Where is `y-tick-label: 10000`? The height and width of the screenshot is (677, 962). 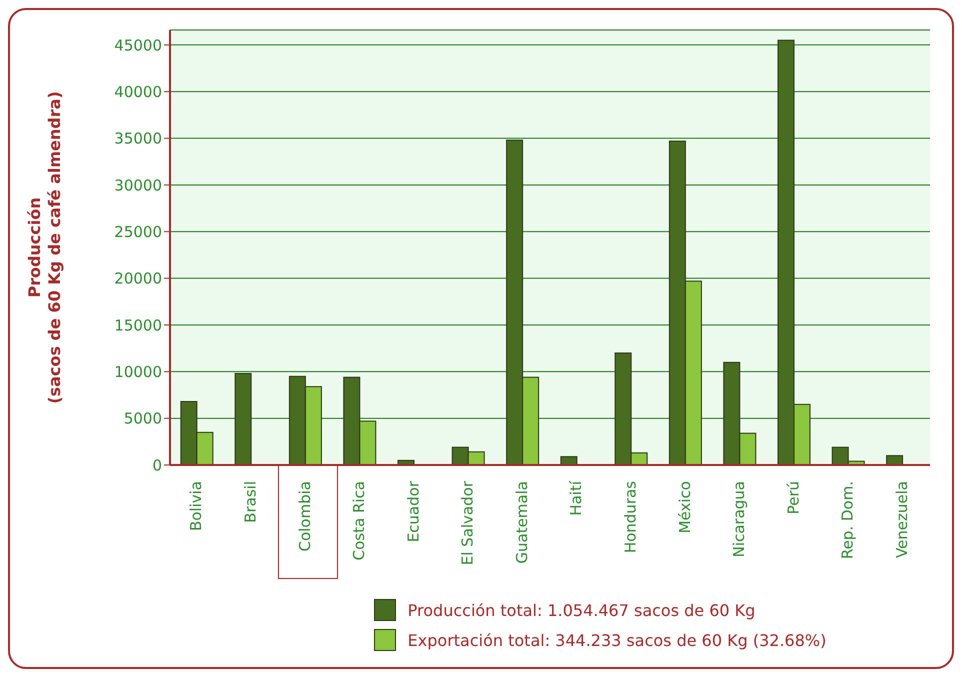 y-tick-label: 10000 is located at coordinates (138, 371).